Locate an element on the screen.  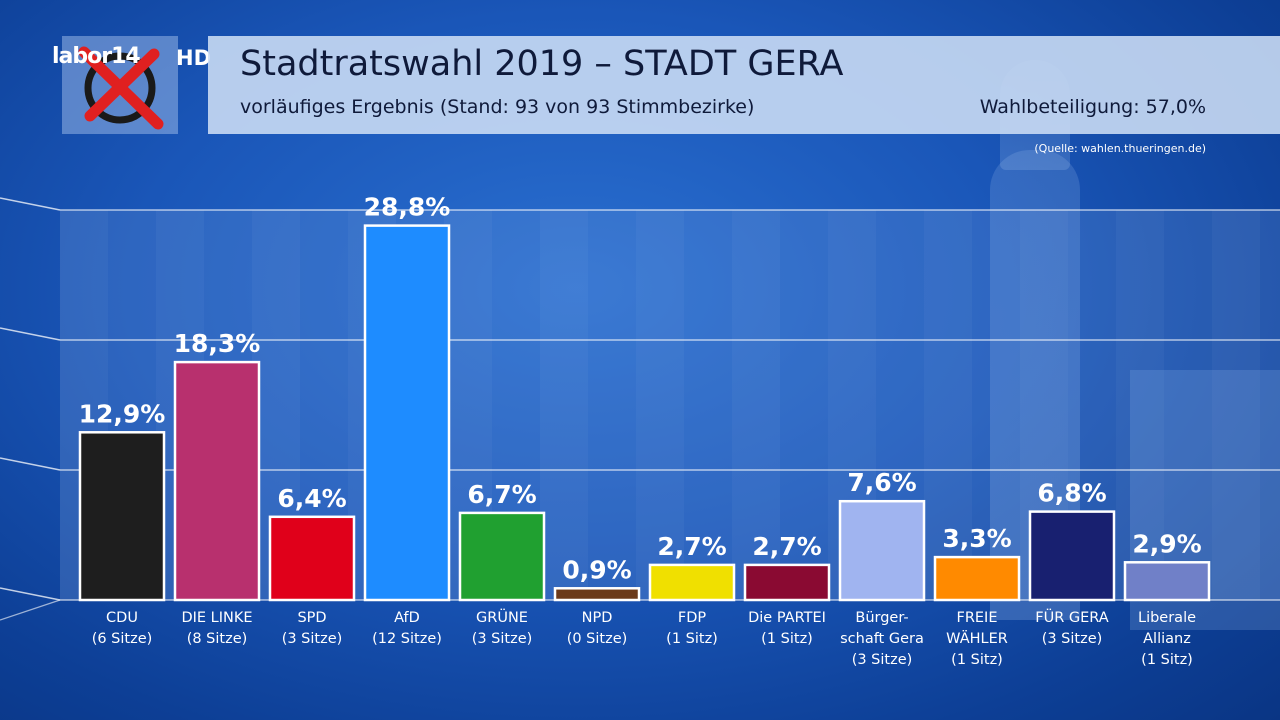
category-label: GRÜNE is located at coordinates (502, 617).